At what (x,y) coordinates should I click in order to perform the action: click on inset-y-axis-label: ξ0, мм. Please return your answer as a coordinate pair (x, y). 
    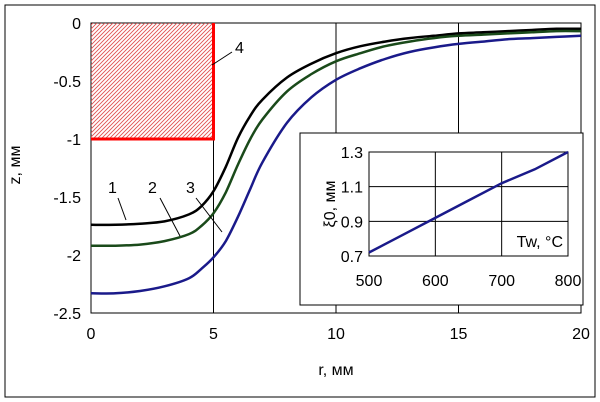
    Looking at the image, I should click on (330, 204).